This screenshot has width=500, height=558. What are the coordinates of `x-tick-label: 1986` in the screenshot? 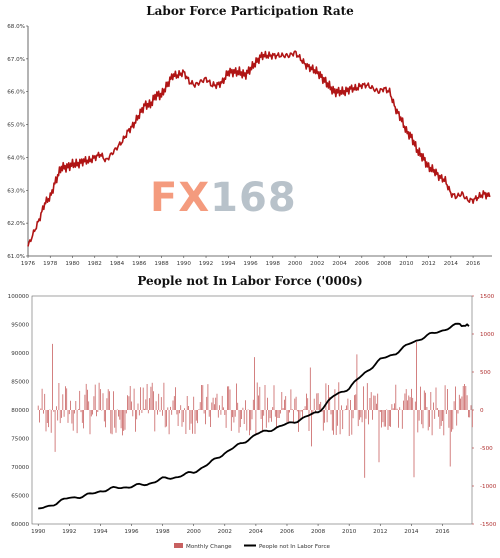 It's located at (139, 264).